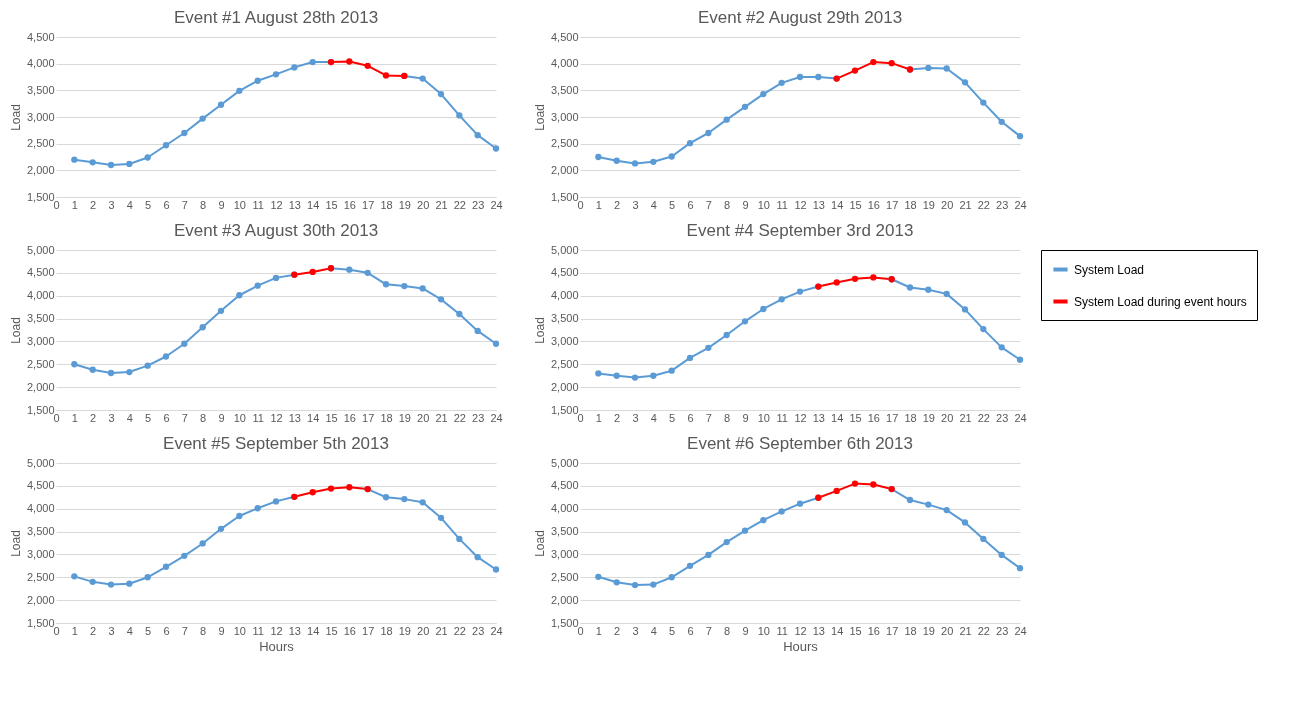 The height and width of the screenshot is (715, 1298). I want to click on chart-title: Event #2 August 29th 2013, so click(800, 17).